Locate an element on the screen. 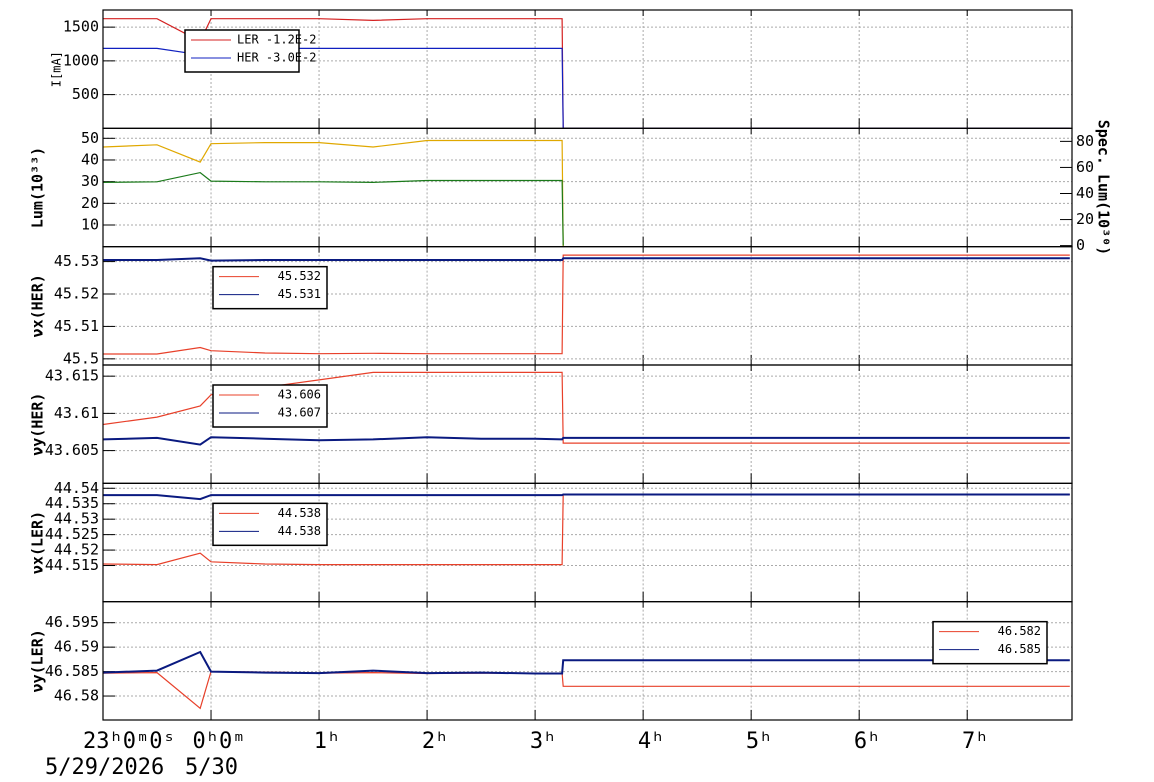  y-tick-label: 45.52 is located at coordinates (76, 294).